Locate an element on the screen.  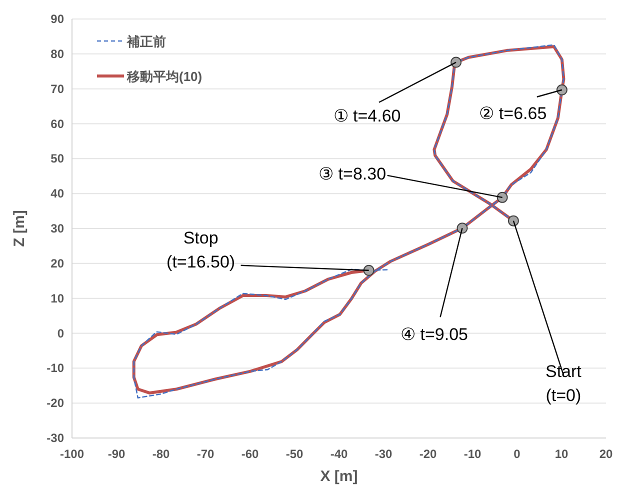
x-axis-title: X [m] is located at coordinates (339, 476).